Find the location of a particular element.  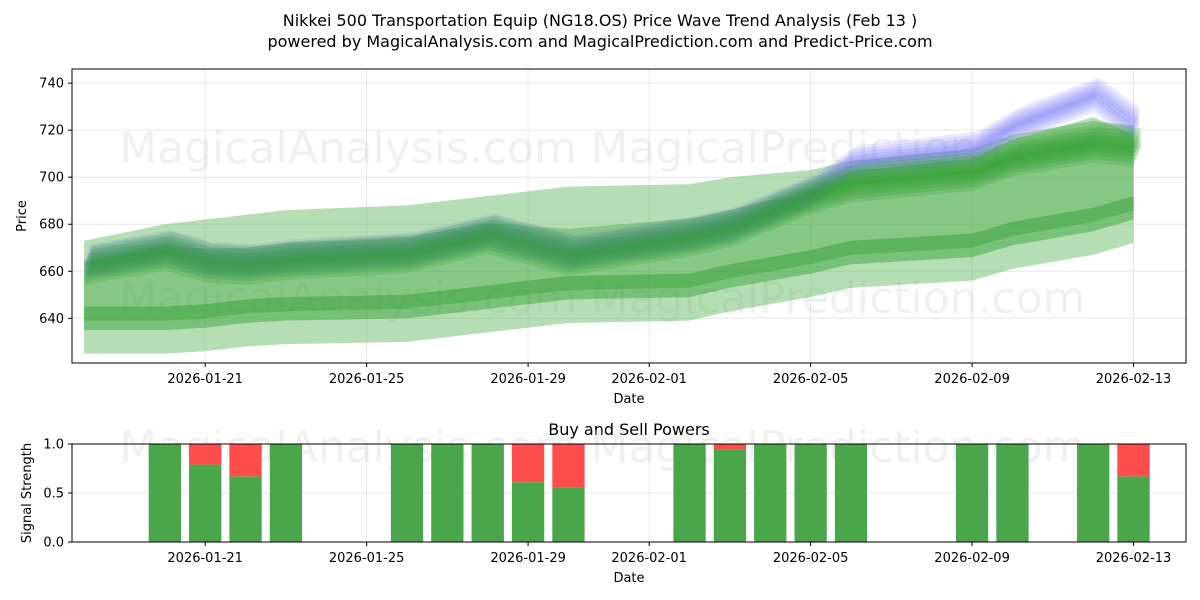

signal-title: Buy and Sell Powers is located at coordinates (629, 429).